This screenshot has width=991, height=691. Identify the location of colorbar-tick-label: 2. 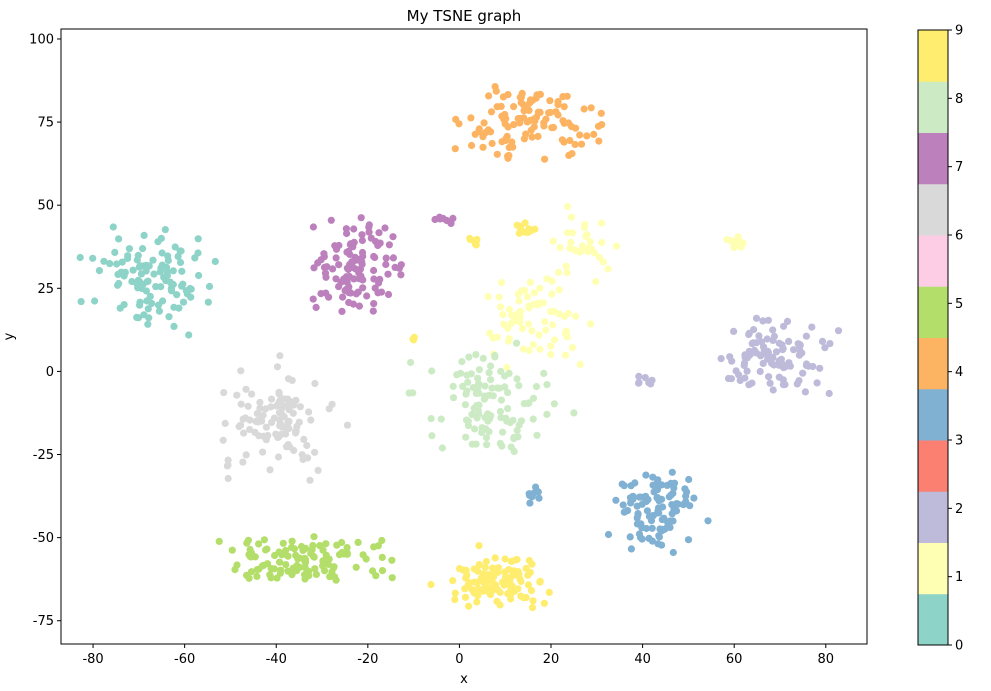
(959, 509).